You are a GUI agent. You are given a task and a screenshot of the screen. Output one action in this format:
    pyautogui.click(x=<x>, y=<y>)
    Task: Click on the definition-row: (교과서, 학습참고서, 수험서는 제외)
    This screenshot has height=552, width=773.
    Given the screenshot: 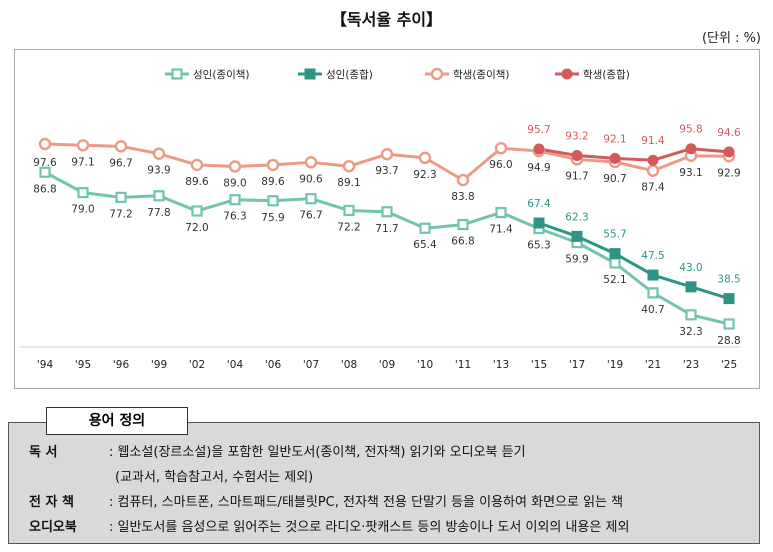 What is the action you would take?
    pyautogui.click(x=171, y=475)
    